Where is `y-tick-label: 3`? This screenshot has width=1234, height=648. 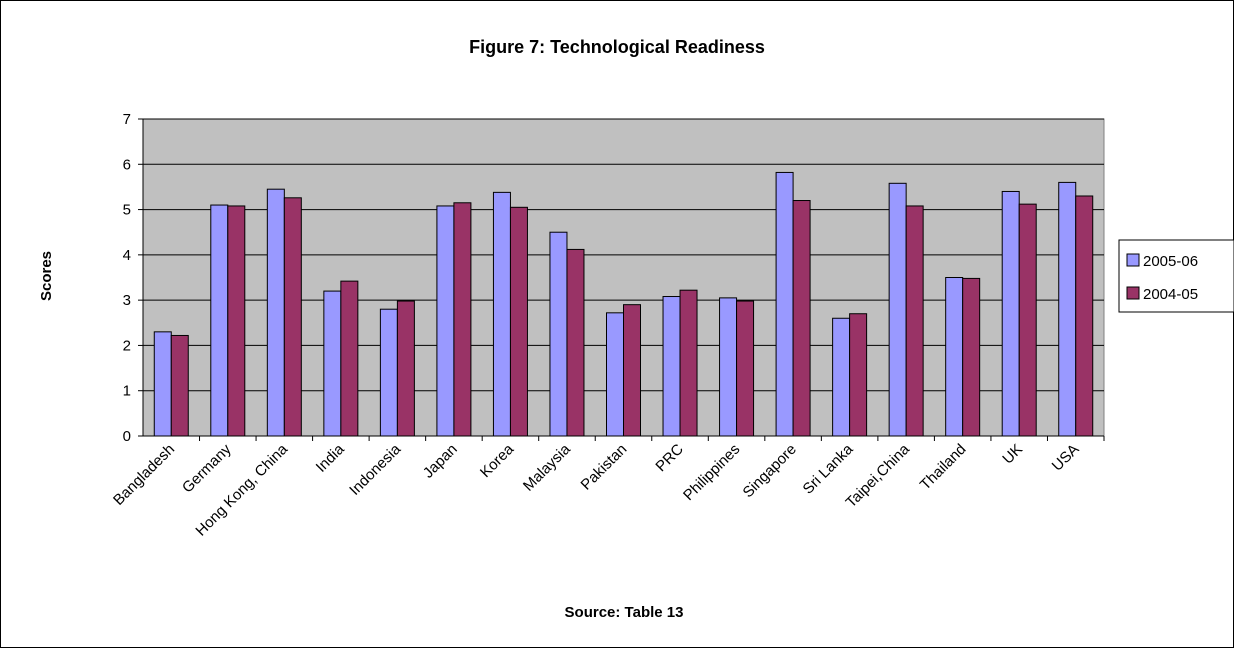 y-tick-label: 3 is located at coordinates (127, 300).